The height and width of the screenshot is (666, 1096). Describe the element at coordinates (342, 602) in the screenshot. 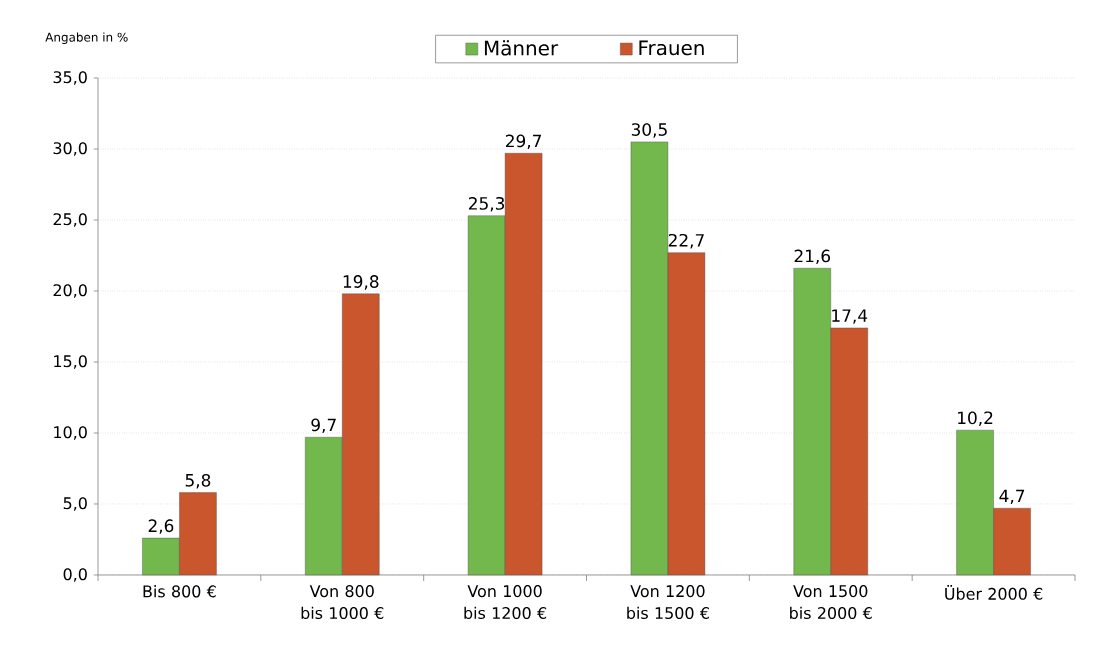

I see `x-tick-label: Von 800 bis 1000 €` at that location.